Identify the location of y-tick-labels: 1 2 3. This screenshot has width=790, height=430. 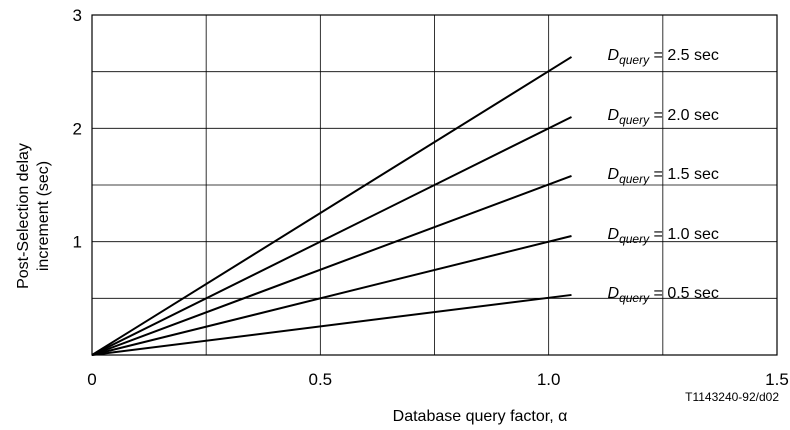
(77, 129).